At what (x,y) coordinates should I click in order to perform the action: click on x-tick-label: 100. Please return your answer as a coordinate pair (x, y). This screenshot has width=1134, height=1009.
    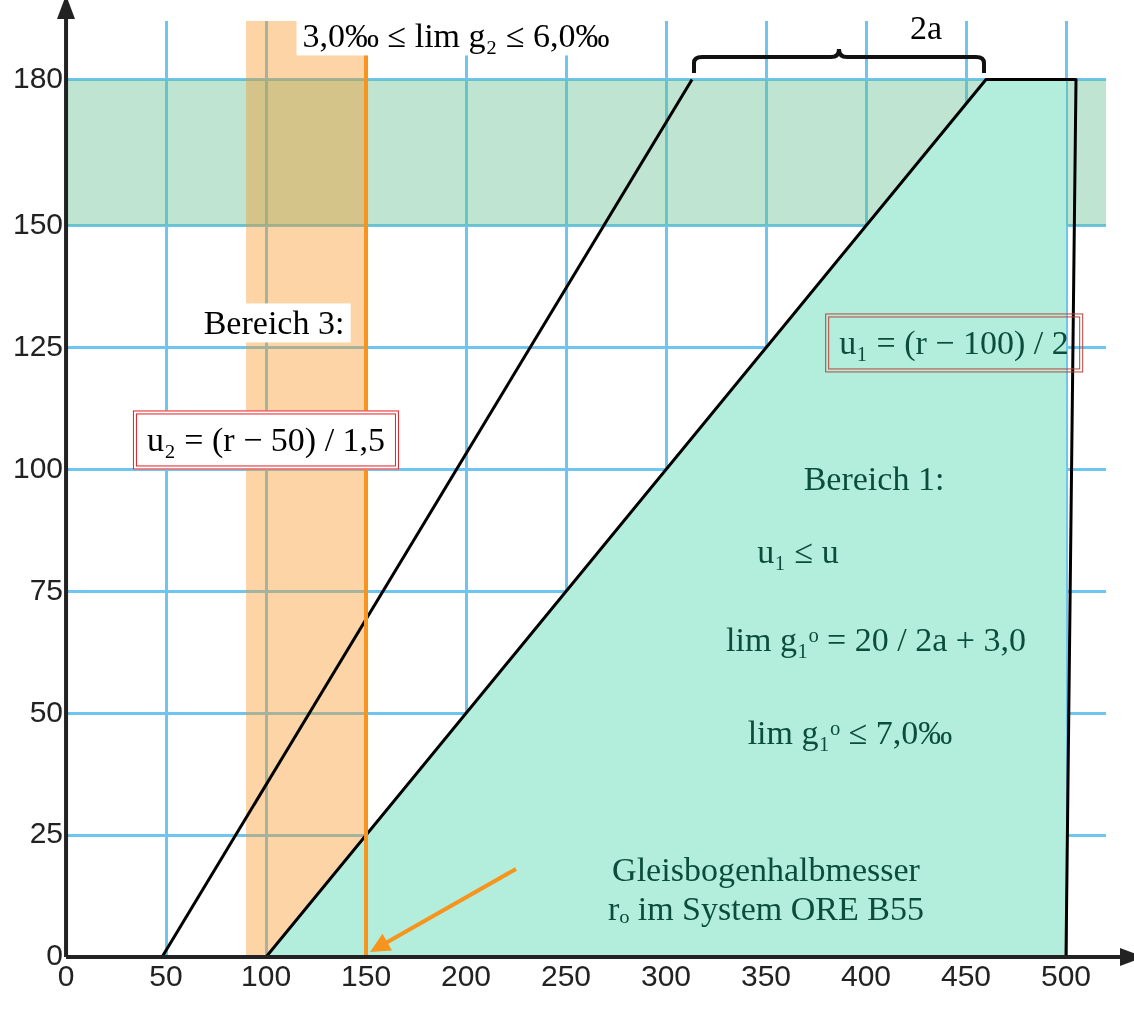
    Looking at the image, I should click on (266, 976).